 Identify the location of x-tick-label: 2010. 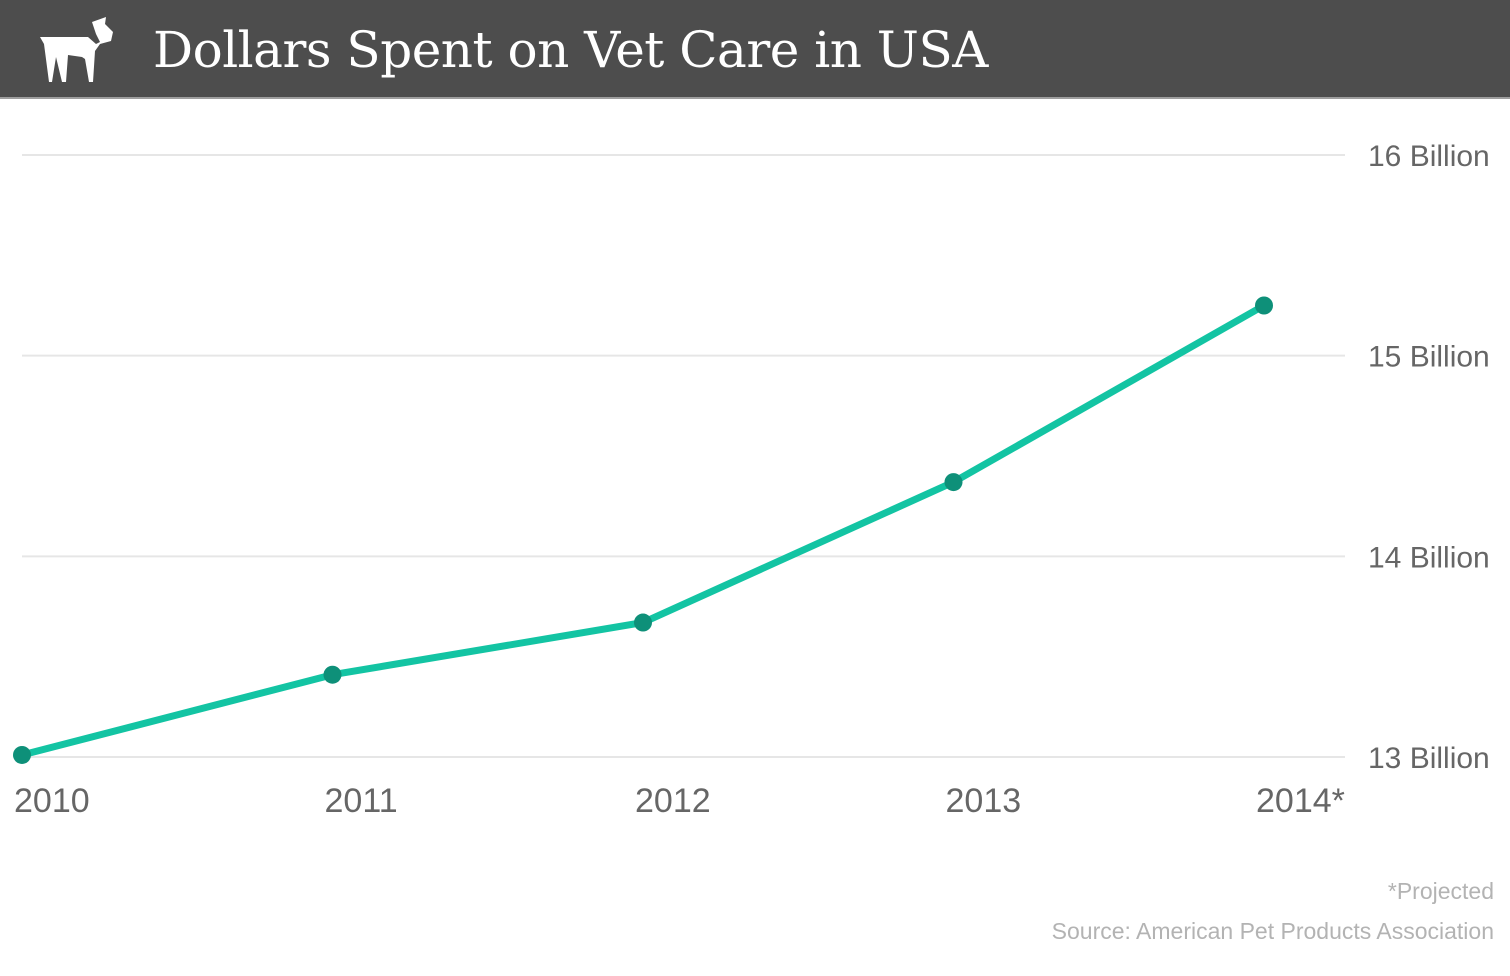
(52, 801).